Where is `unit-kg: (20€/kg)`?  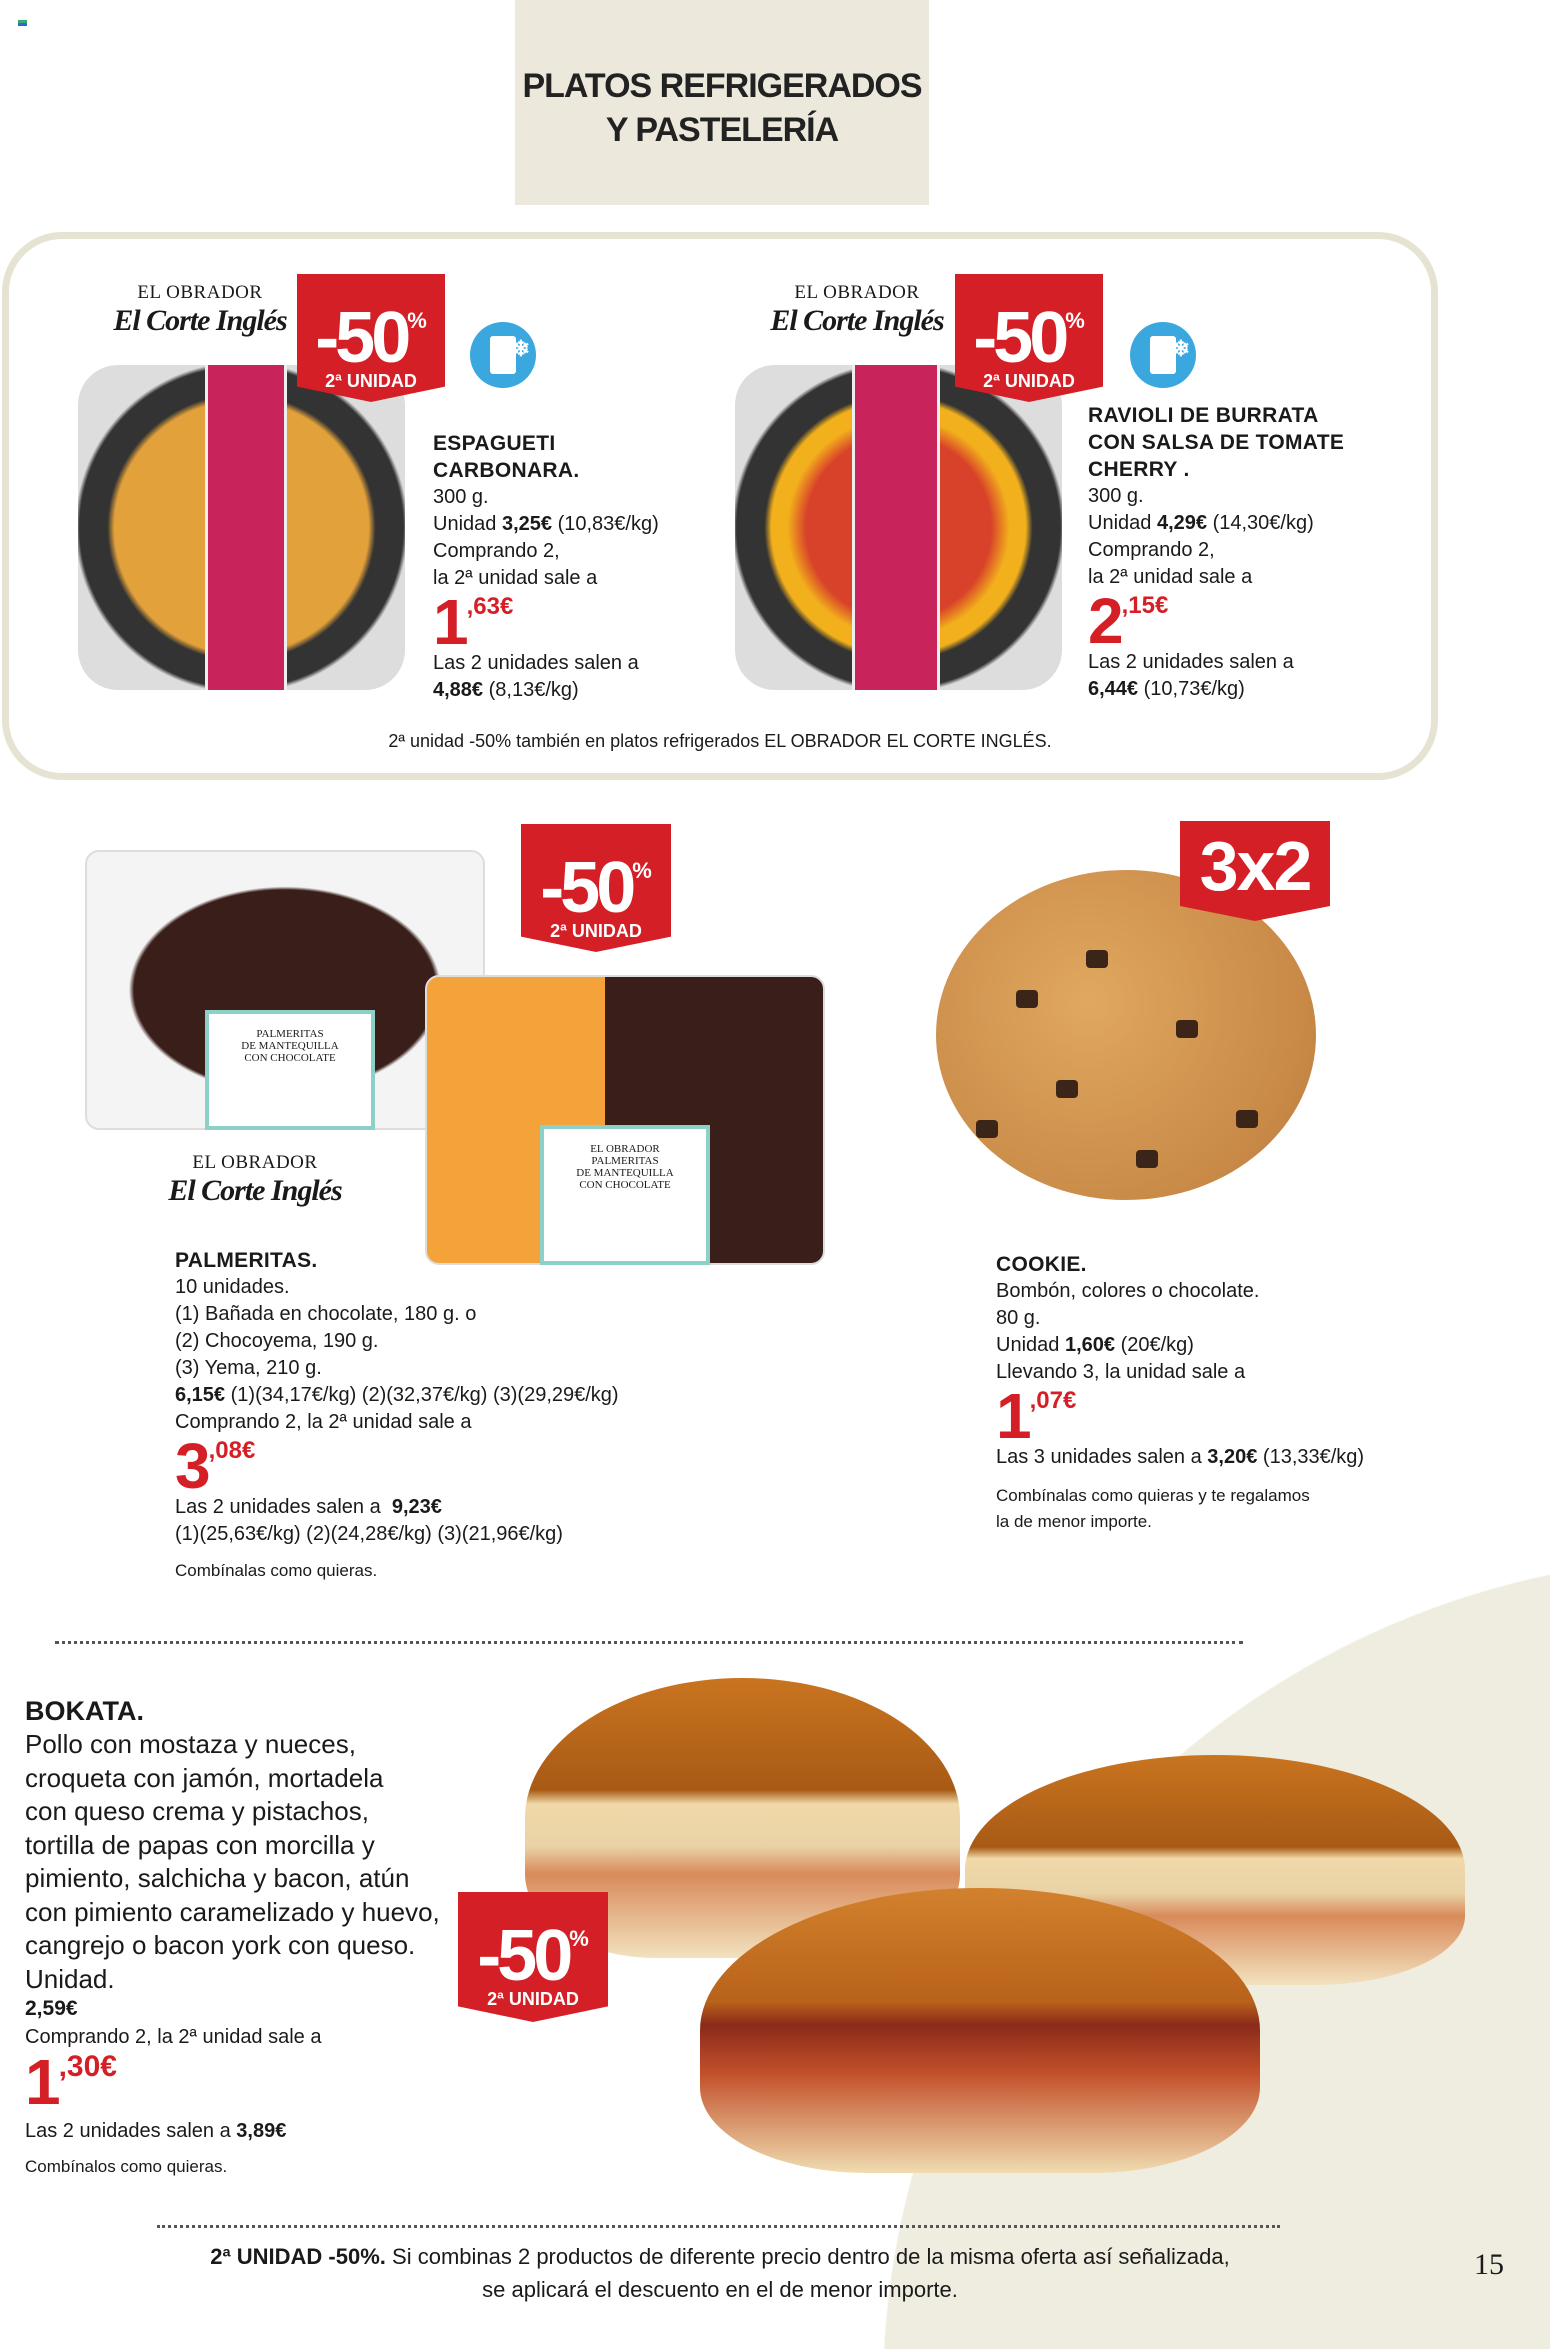
unit-kg: (20€/kg) is located at coordinates (1157, 1345).